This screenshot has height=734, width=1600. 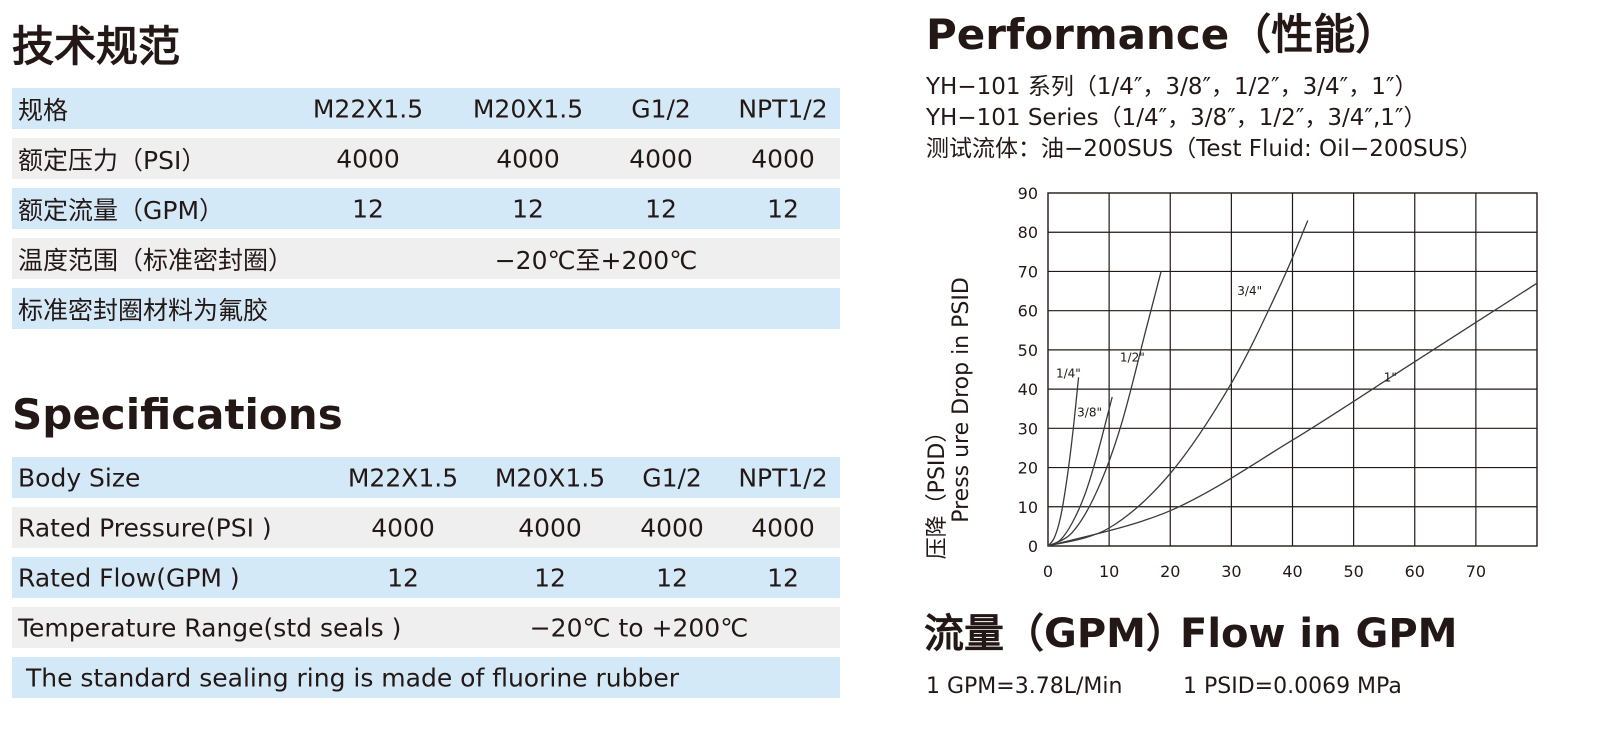 I want to click on x-tick-label: 70, so click(x=1476, y=571).